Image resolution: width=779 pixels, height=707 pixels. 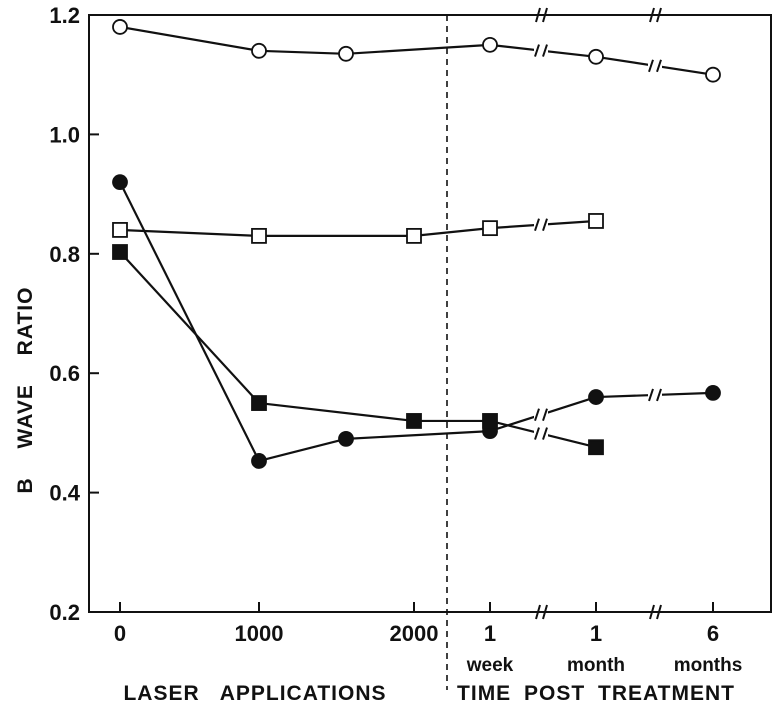 What do you see at coordinates (64, 373) in the screenshot?
I see `y-tick-label: 0.6` at bounding box center [64, 373].